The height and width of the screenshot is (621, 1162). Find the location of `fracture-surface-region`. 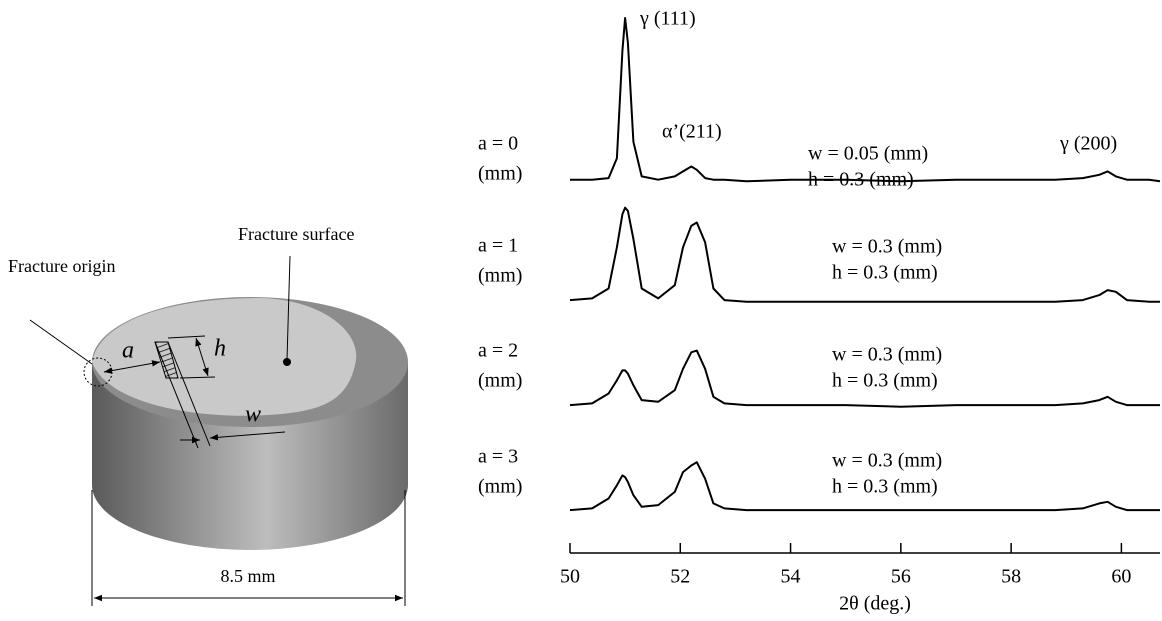

fracture-surface-region is located at coordinates (224, 357).